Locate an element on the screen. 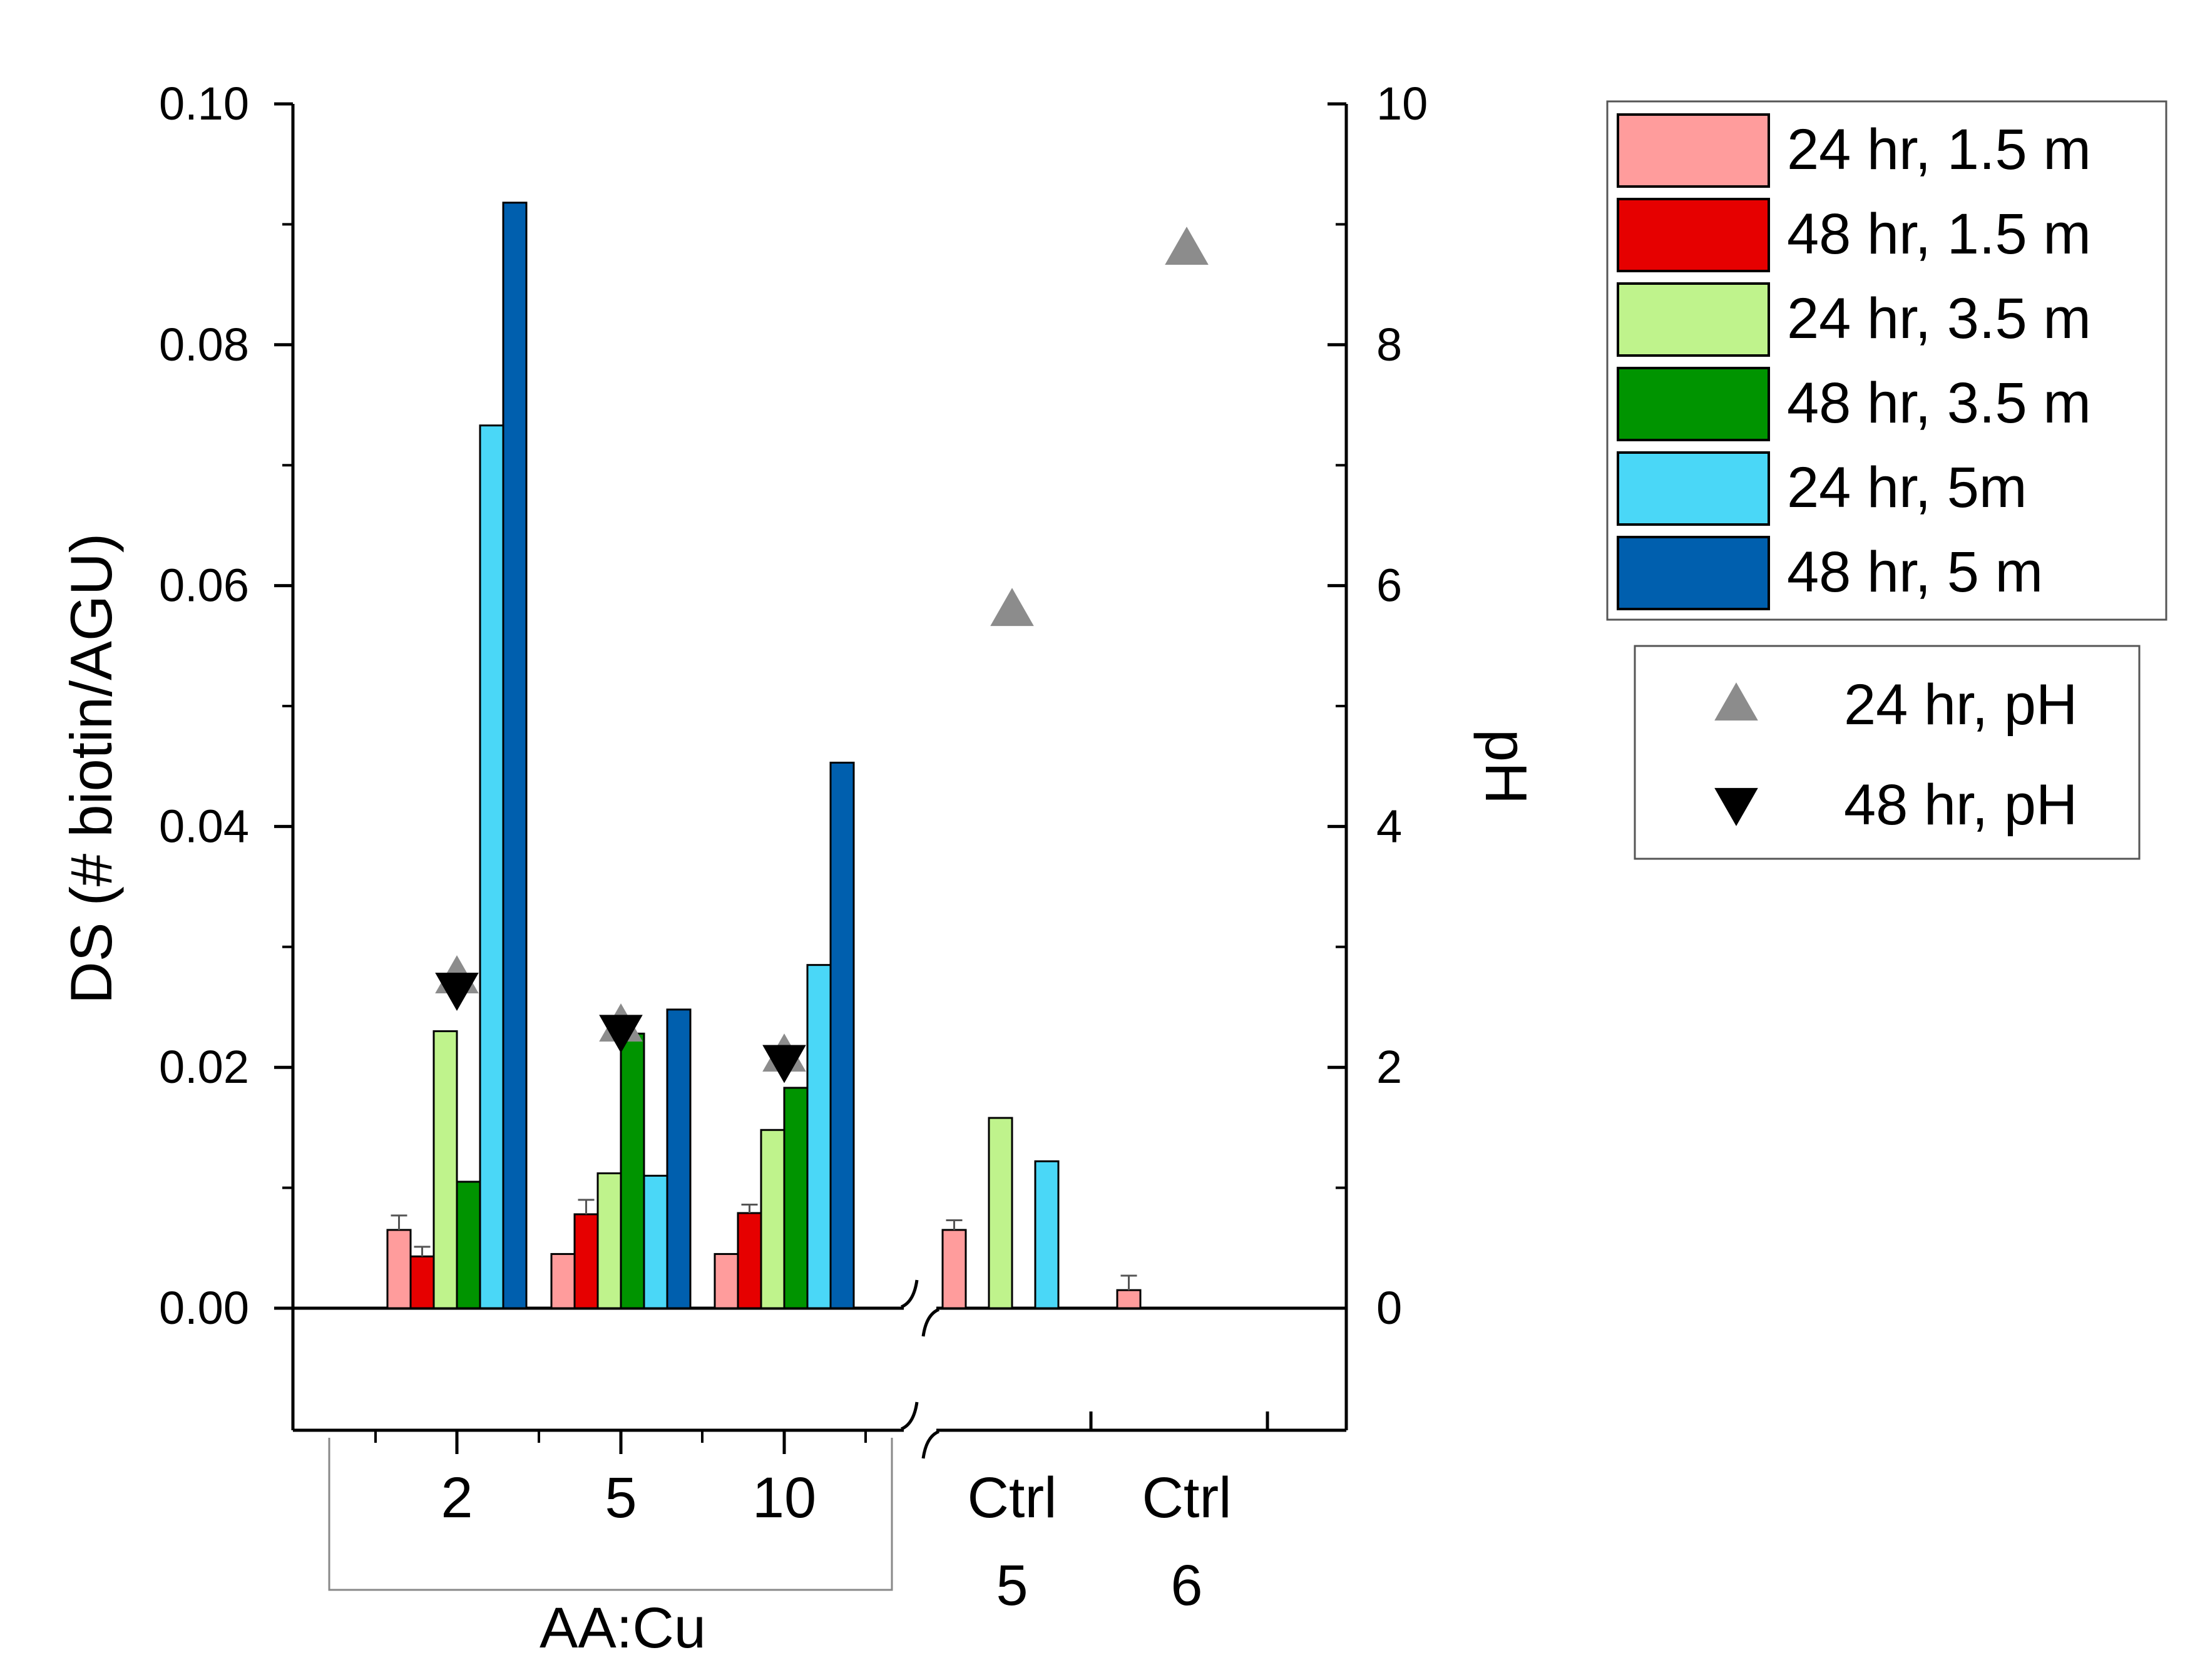 This screenshot has height=1680, width=2185. y-right-tick-label: 4 is located at coordinates (1389, 826).